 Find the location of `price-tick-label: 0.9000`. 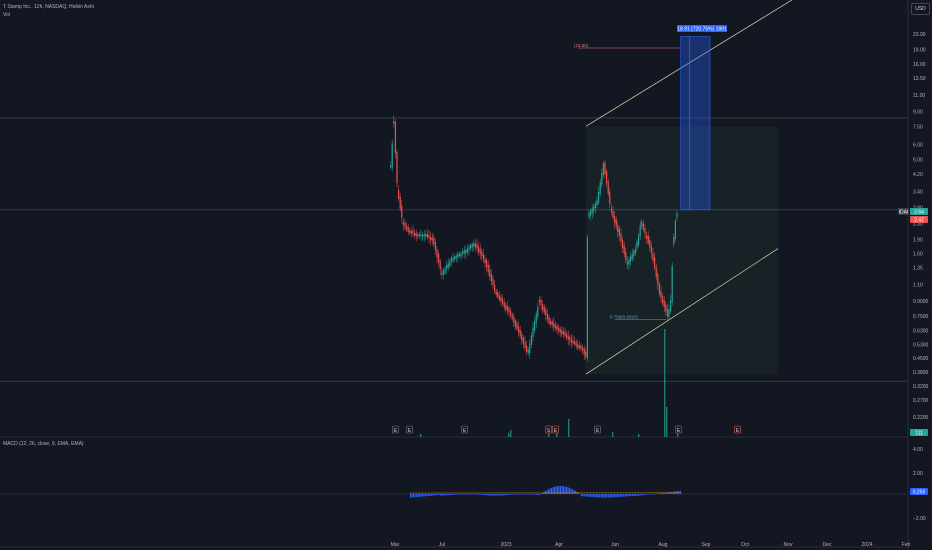

price-tick-label: 0.9000 is located at coordinates (921, 302).